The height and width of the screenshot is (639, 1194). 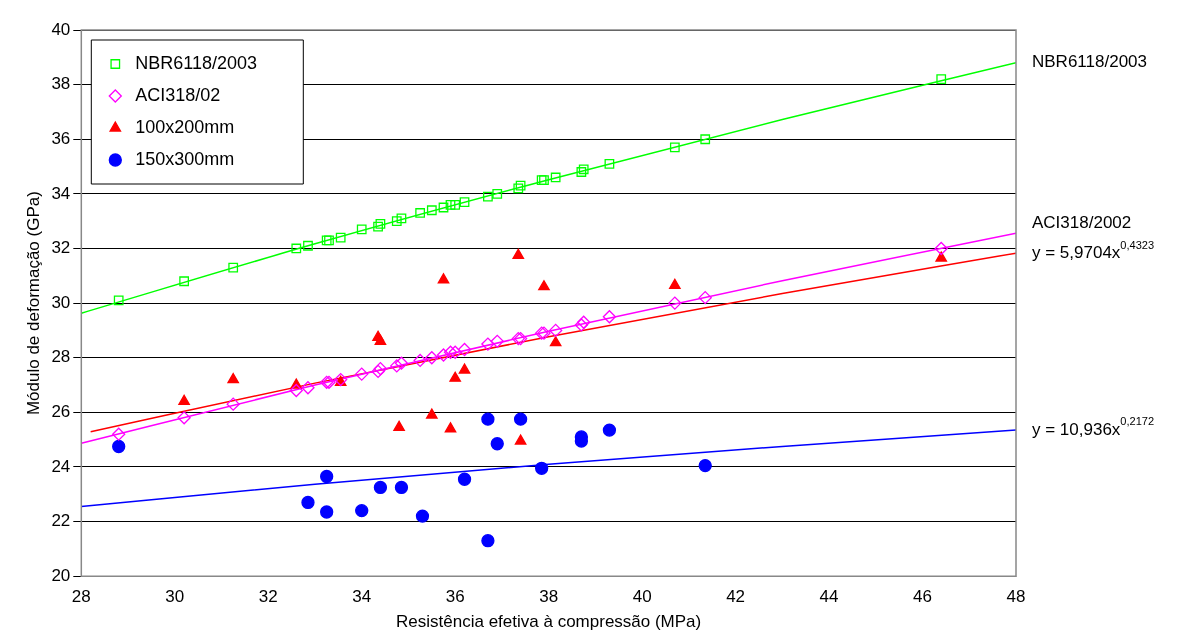 I want to click on y-tick-label: 26, so click(x=61, y=412).